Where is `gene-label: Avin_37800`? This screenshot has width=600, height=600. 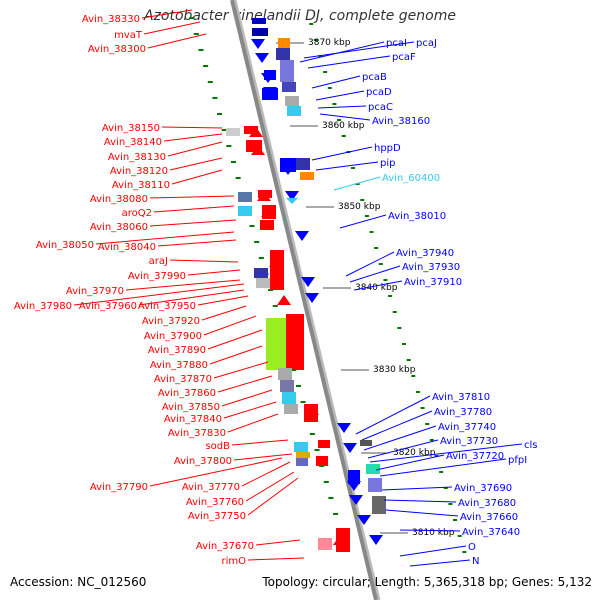 gene-label: Avin_37800 is located at coordinates (203, 461).